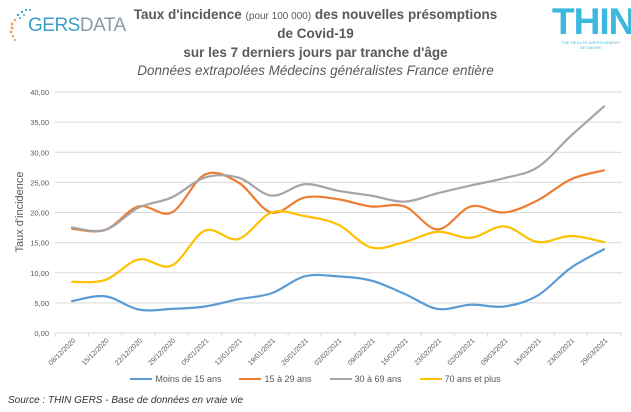  Describe the element at coordinates (395, 352) in the screenshot. I see `x-tick-label: 16/02/2021` at that location.